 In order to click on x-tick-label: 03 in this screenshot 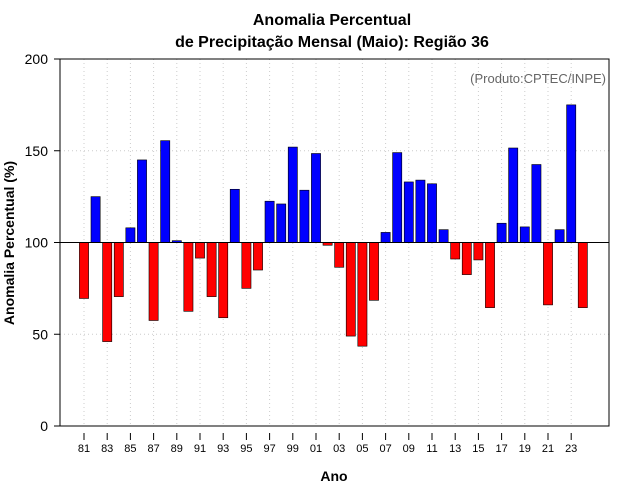, I will do `click(339, 449)`.